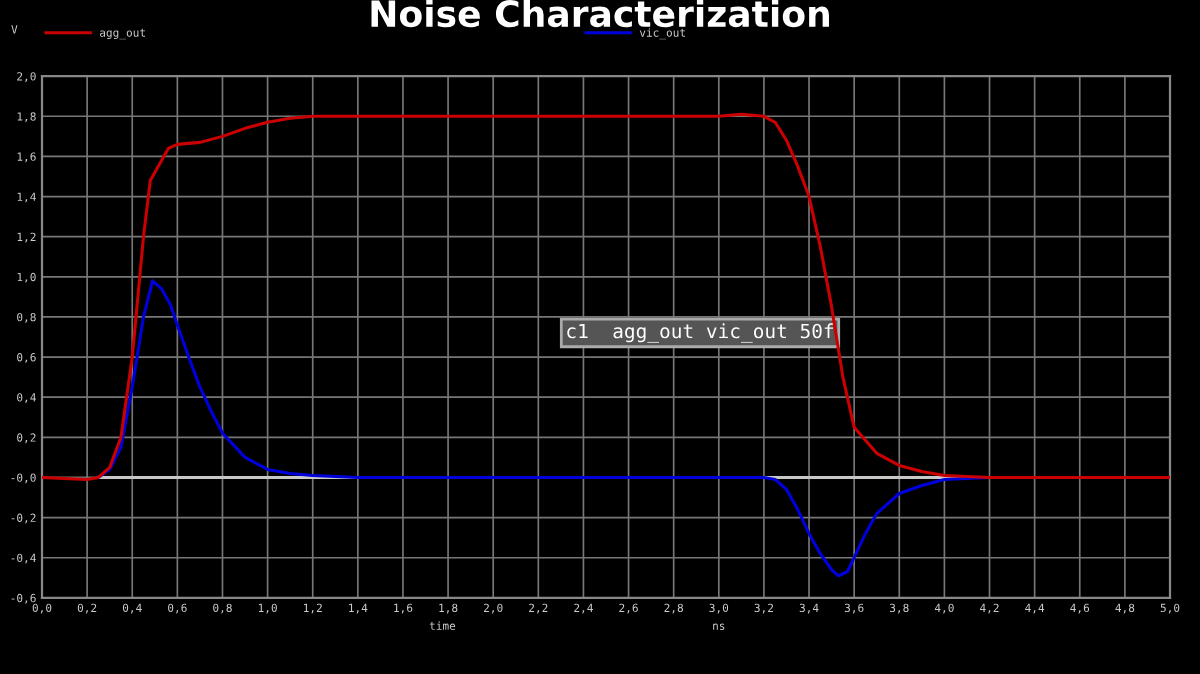  What do you see at coordinates (700, 333) in the screenshot?
I see `annotation: c1 agg_out vic_out 50f` at bounding box center [700, 333].